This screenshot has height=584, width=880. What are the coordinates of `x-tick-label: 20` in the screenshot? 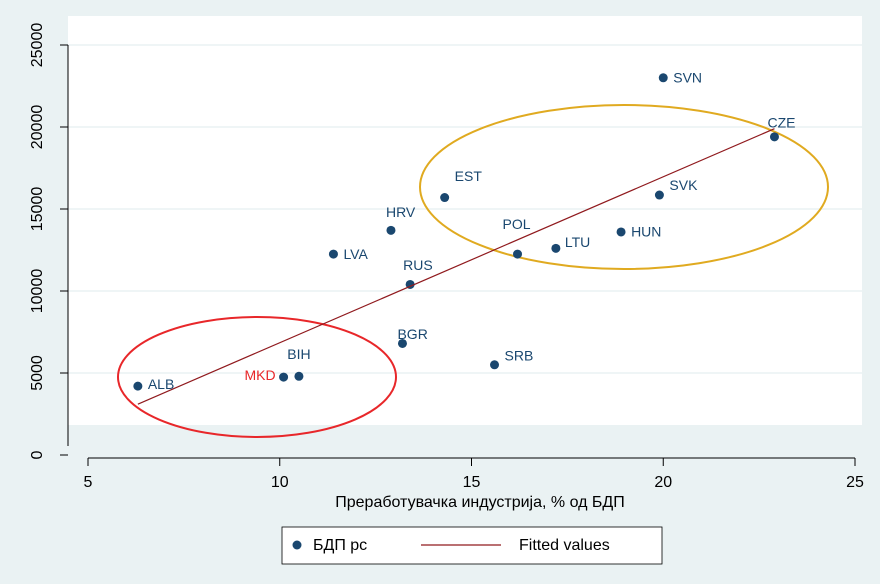 It's located at (663, 482).